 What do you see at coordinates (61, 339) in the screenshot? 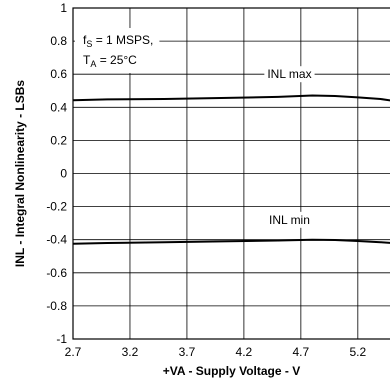
I see `y-tick-label: -1` at bounding box center [61, 339].